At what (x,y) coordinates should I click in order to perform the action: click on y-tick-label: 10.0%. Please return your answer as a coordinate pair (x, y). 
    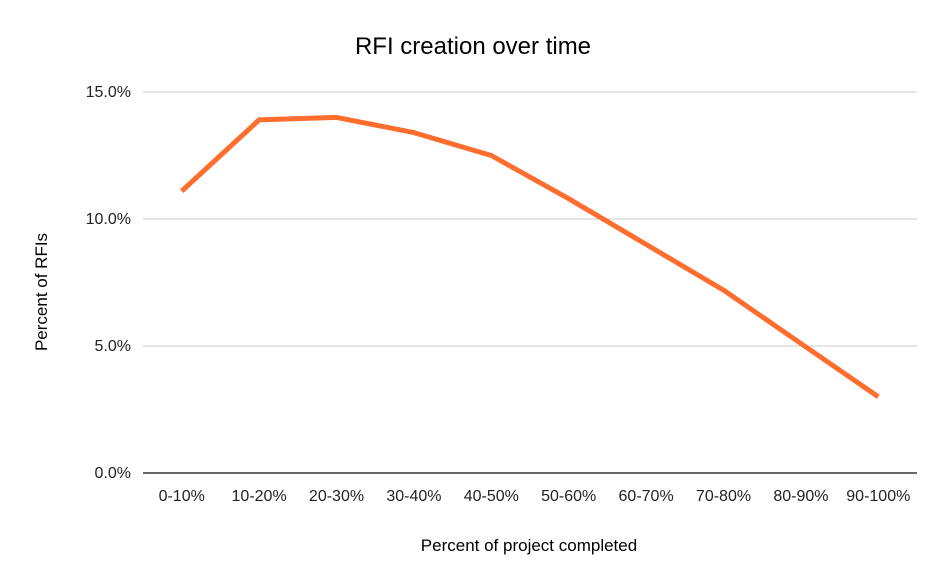
    Looking at the image, I should click on (108, 219).